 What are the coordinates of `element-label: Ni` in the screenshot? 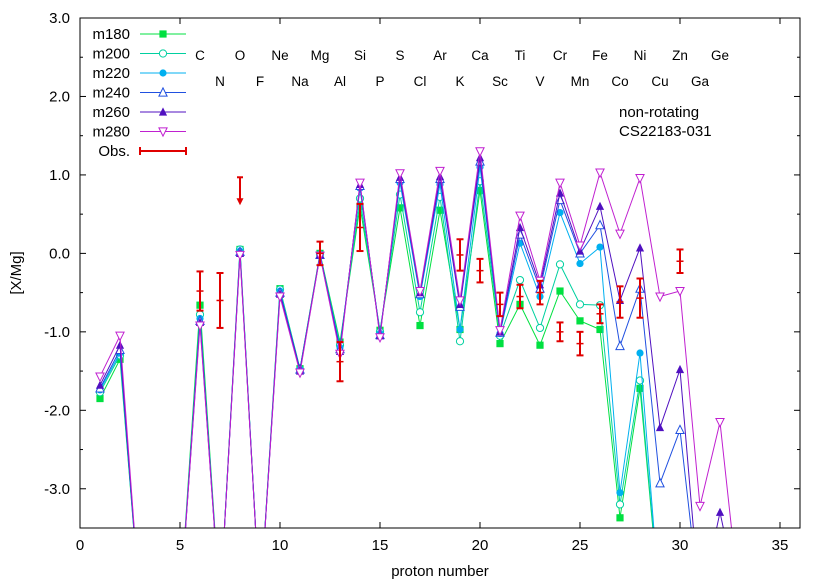 It's located at (640, 55).